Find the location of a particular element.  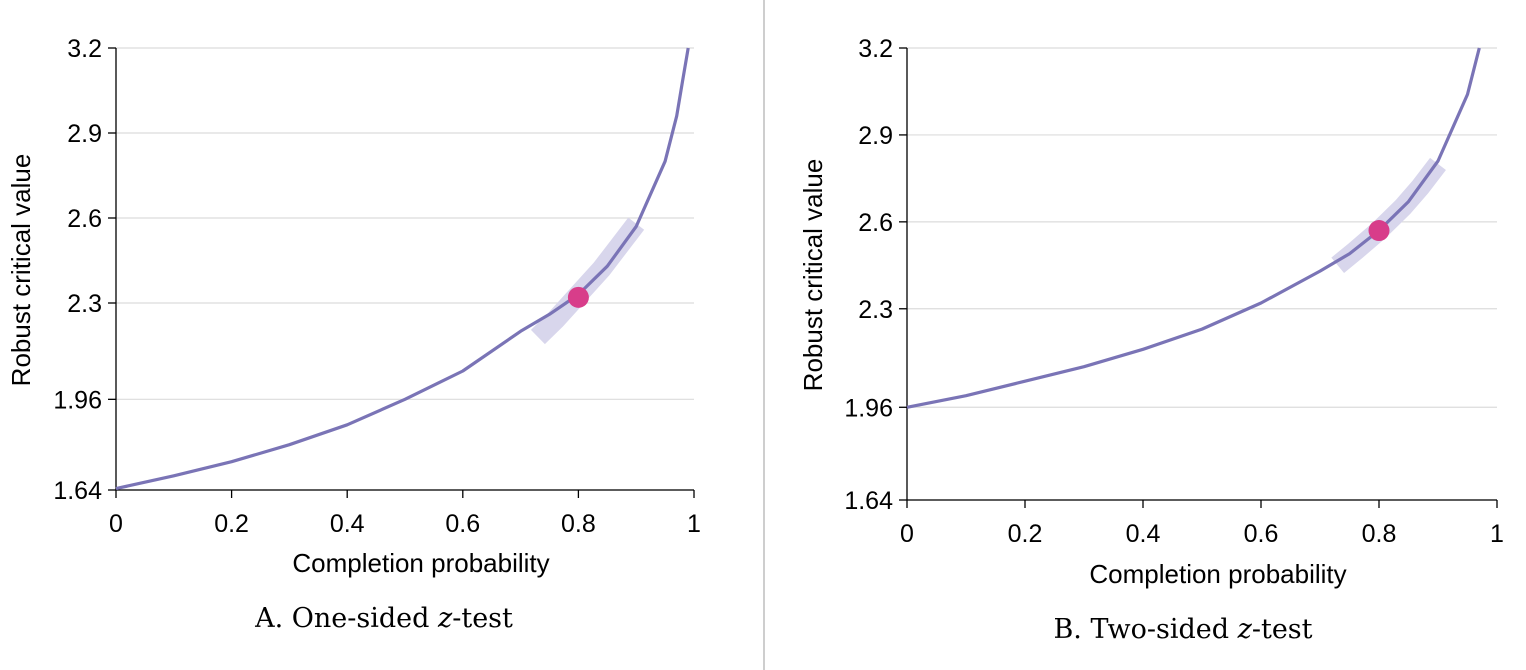

panel-caption: A. One-sided z-test is located at coordinates (383, 618).